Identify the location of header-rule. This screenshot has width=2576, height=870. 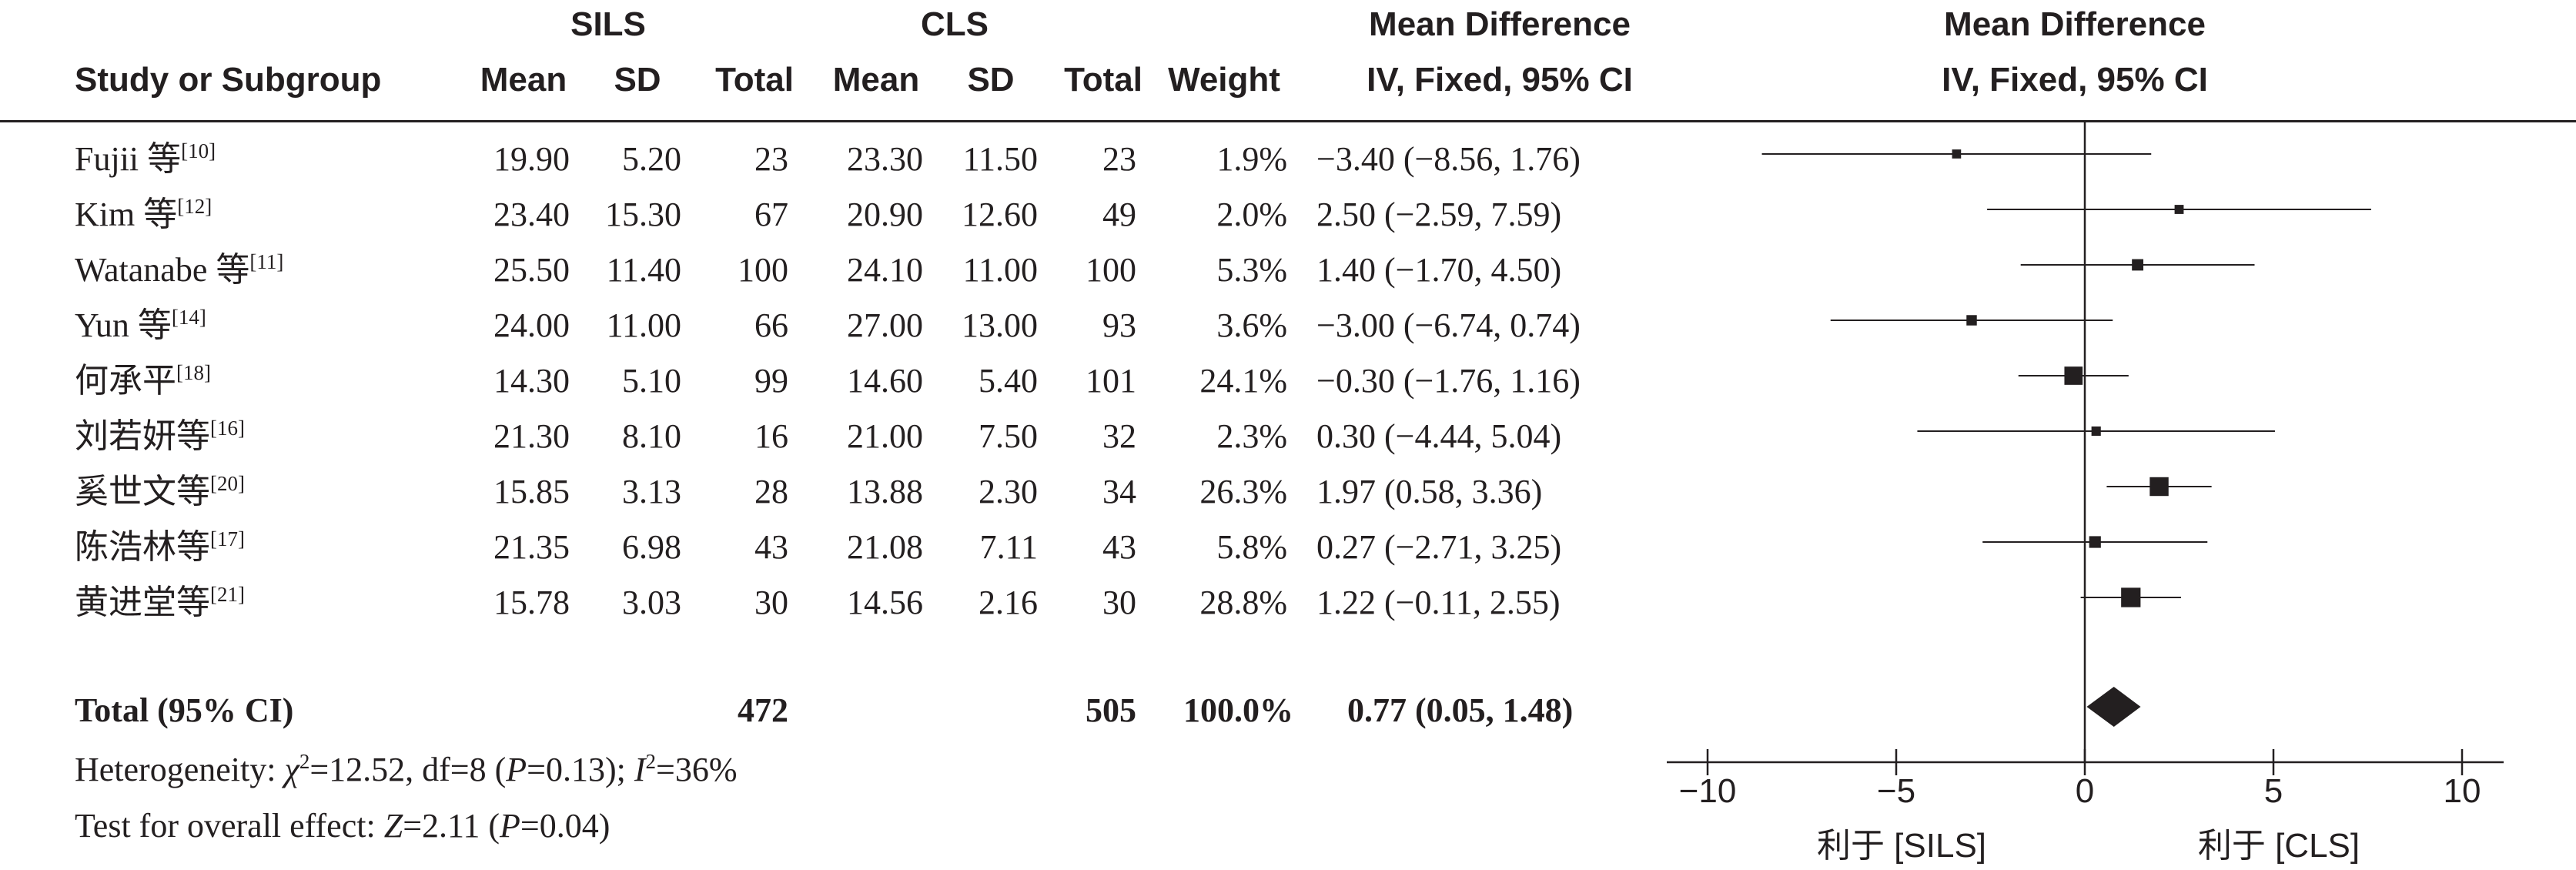
(1288, 121).